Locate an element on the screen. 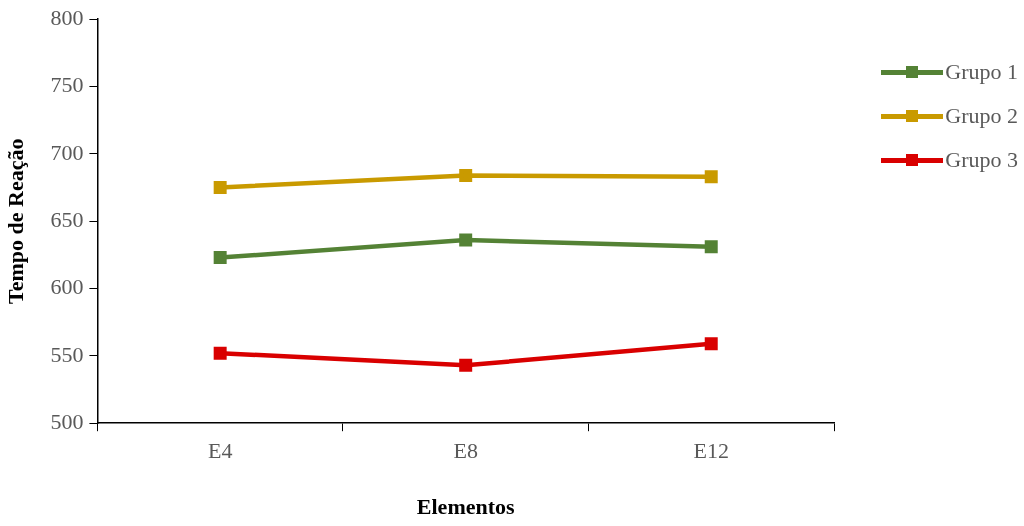  x-tick-label: E12 is located at coordinates (711, 451).